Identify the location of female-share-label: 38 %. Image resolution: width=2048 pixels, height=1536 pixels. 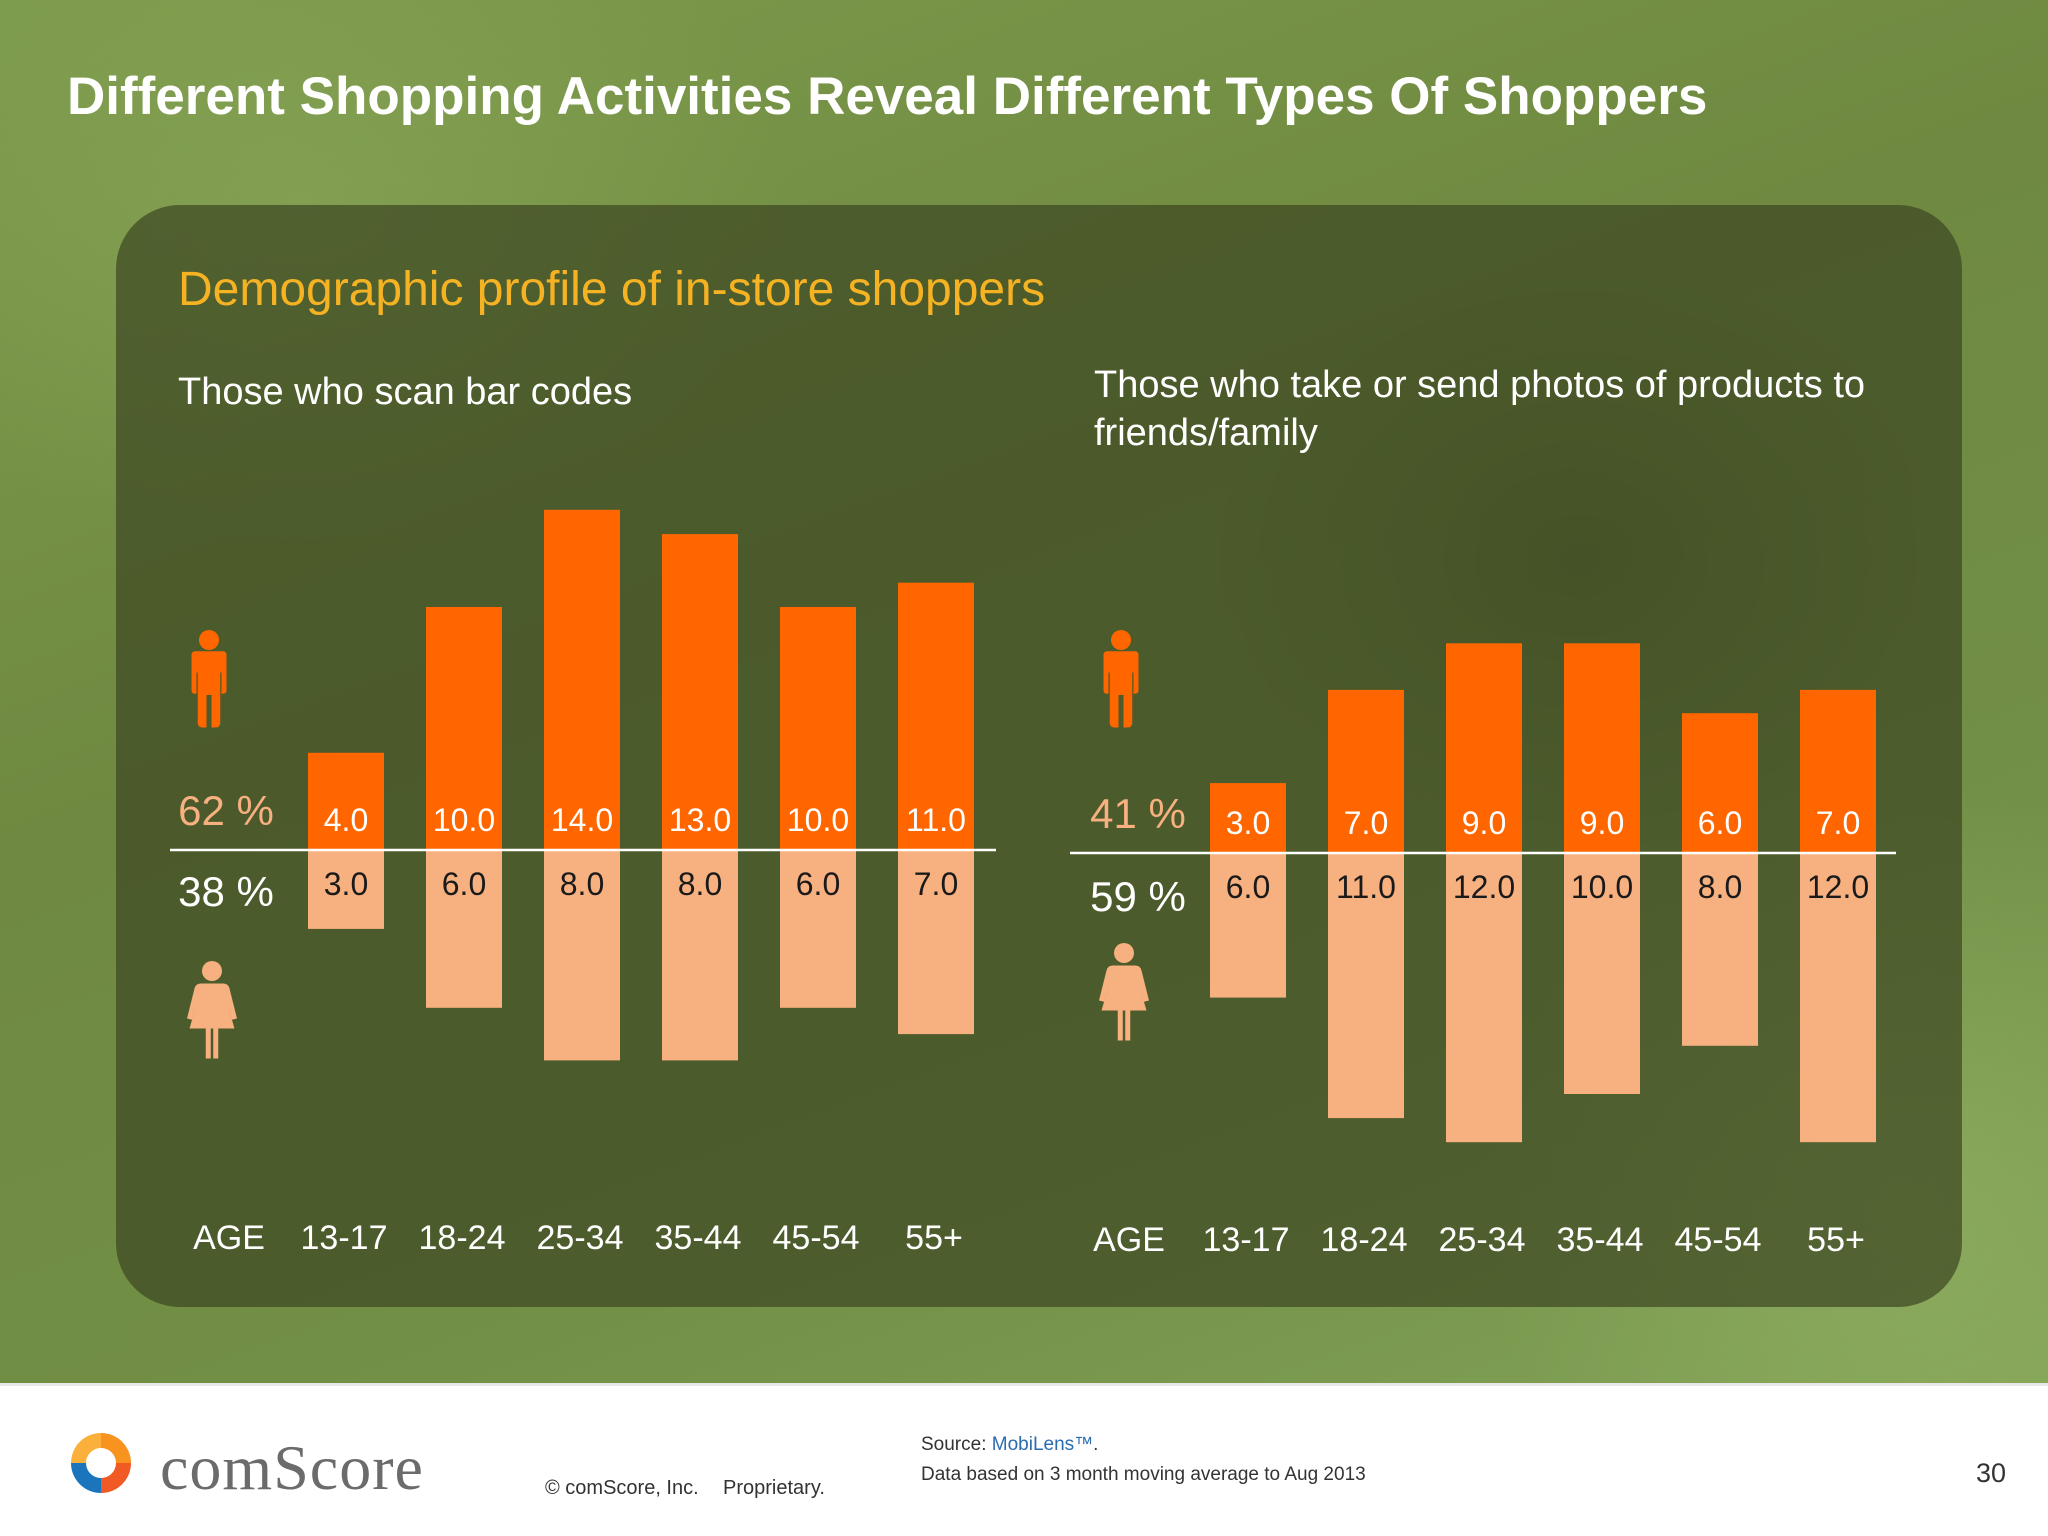
(226, 891).